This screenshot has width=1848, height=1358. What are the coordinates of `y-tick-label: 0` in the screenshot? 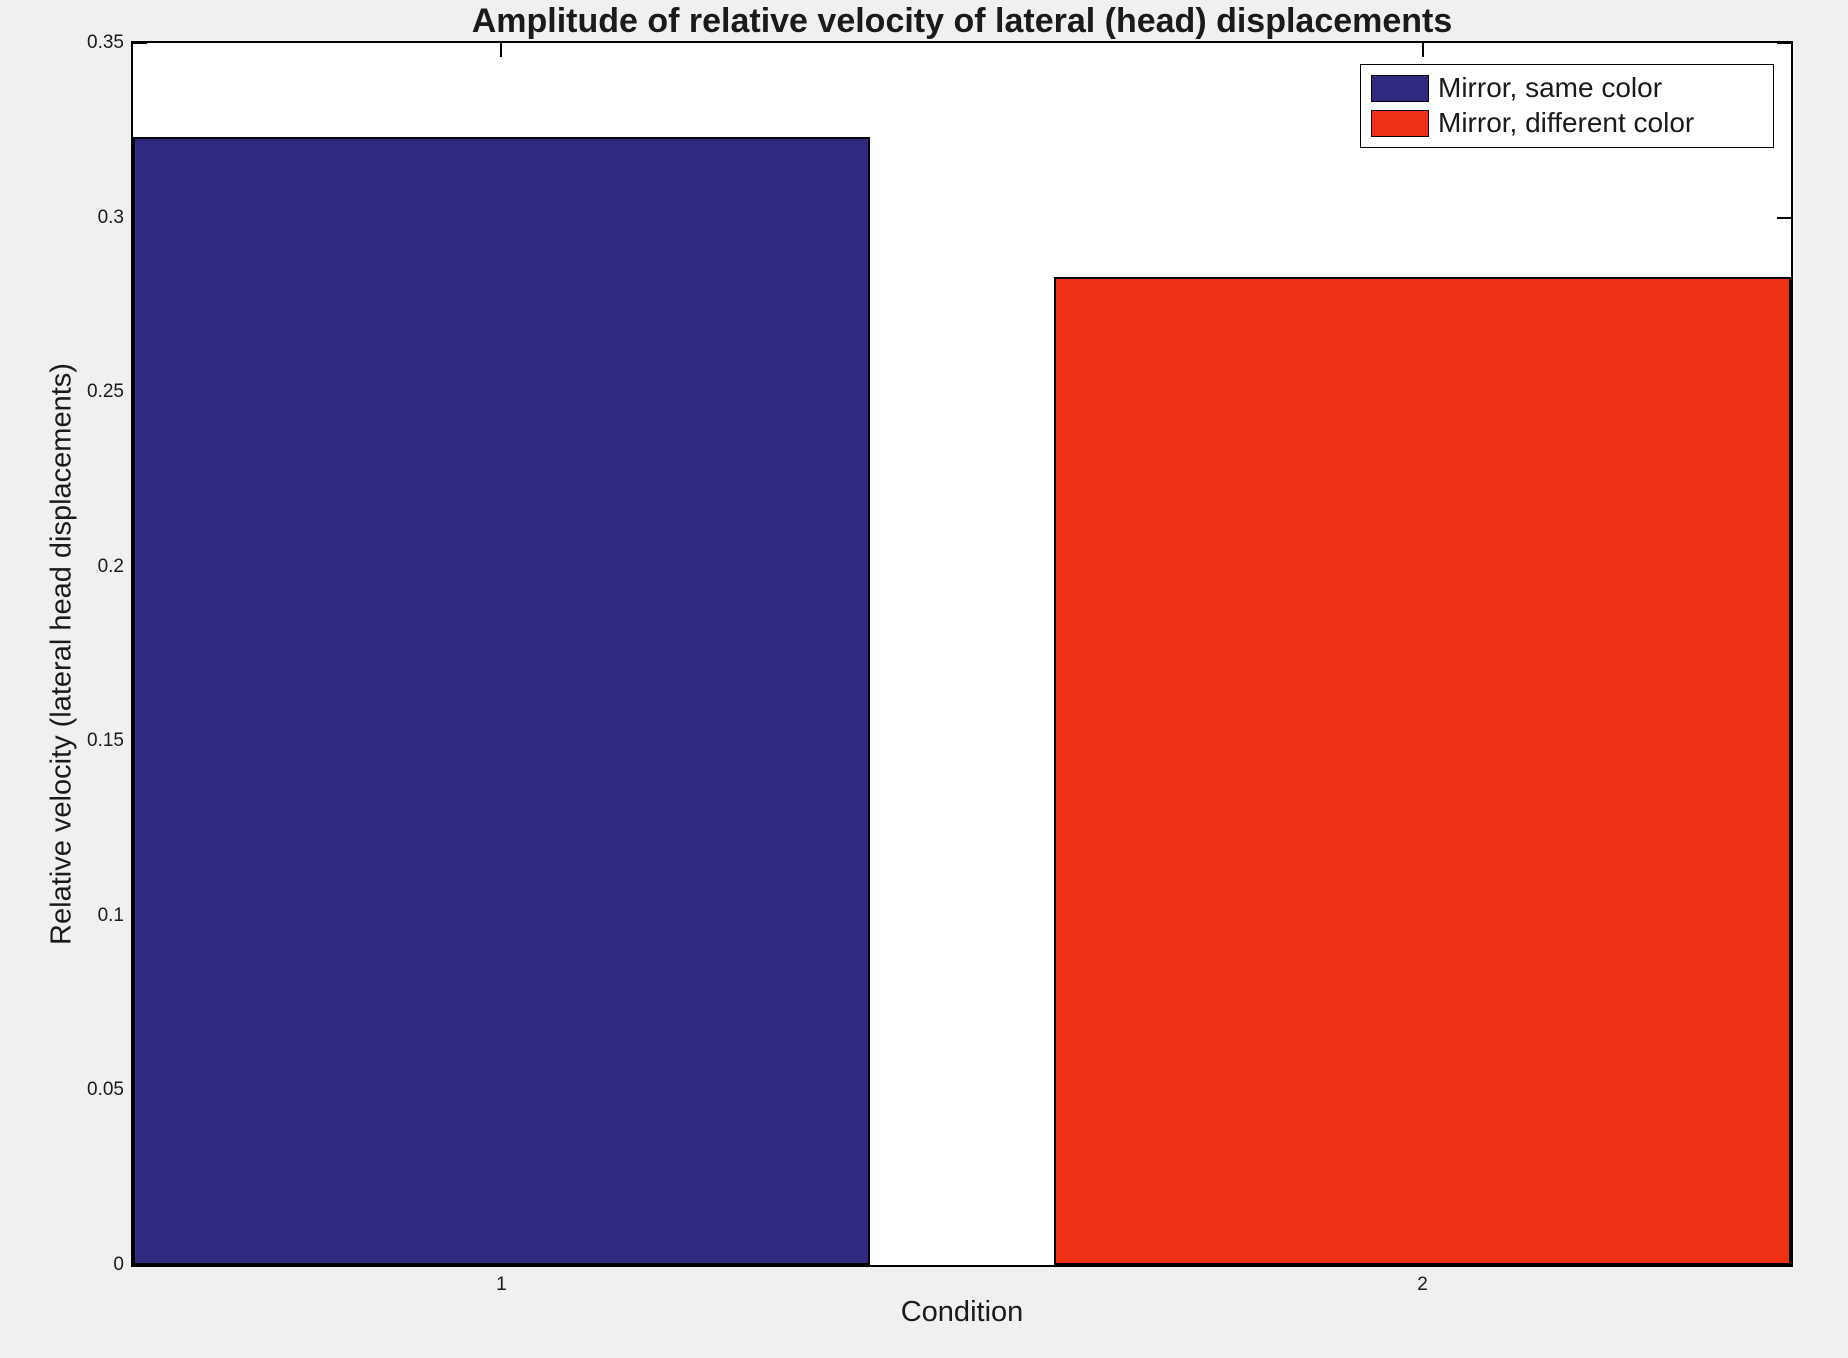 It's located at (118, 1264).